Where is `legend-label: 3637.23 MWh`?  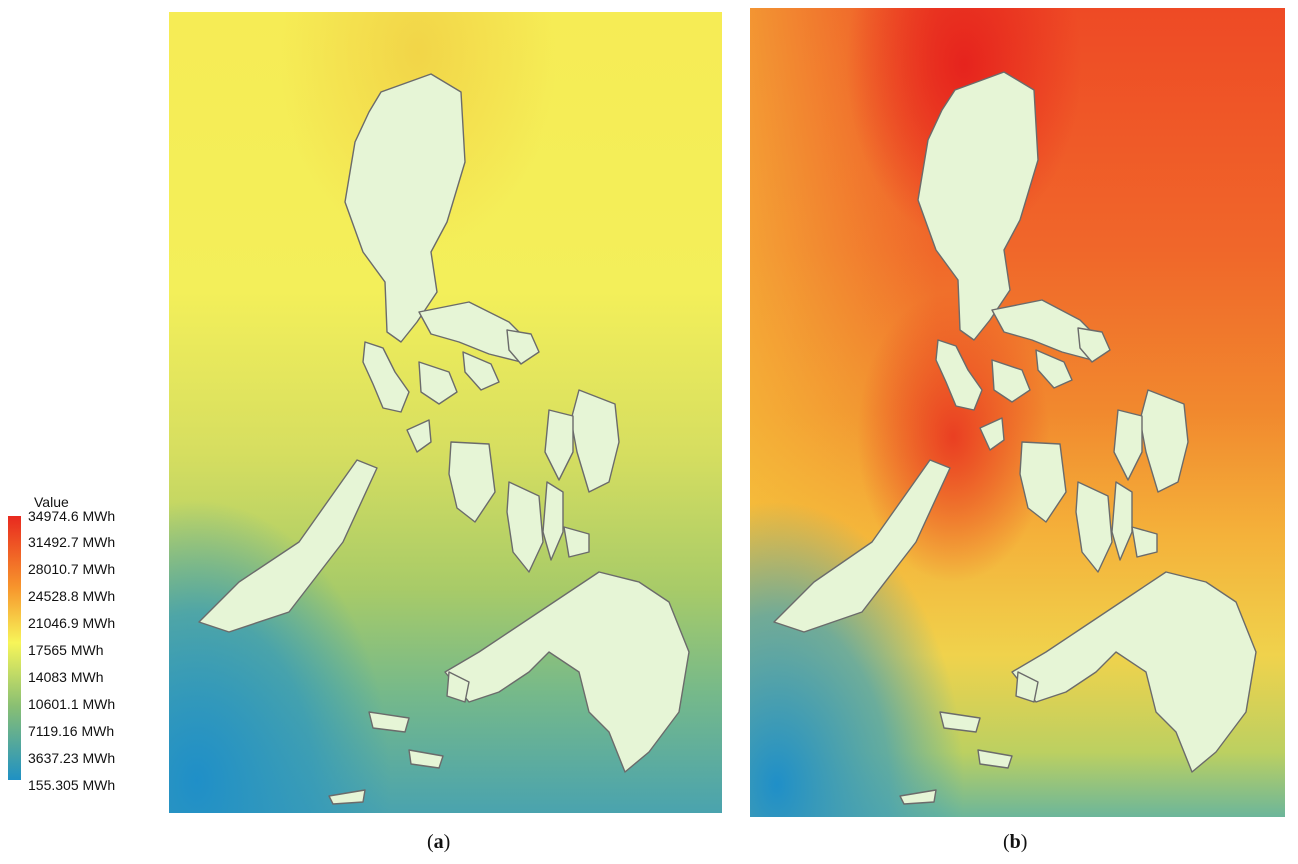
legend-label: 3637.23 MWh is located at coordinates (72, 758).